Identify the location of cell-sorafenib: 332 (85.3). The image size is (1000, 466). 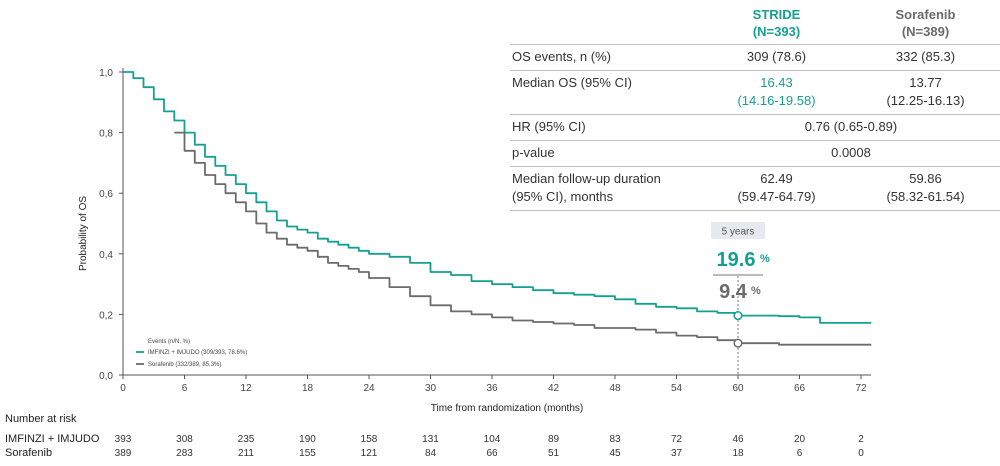
(925, 57).